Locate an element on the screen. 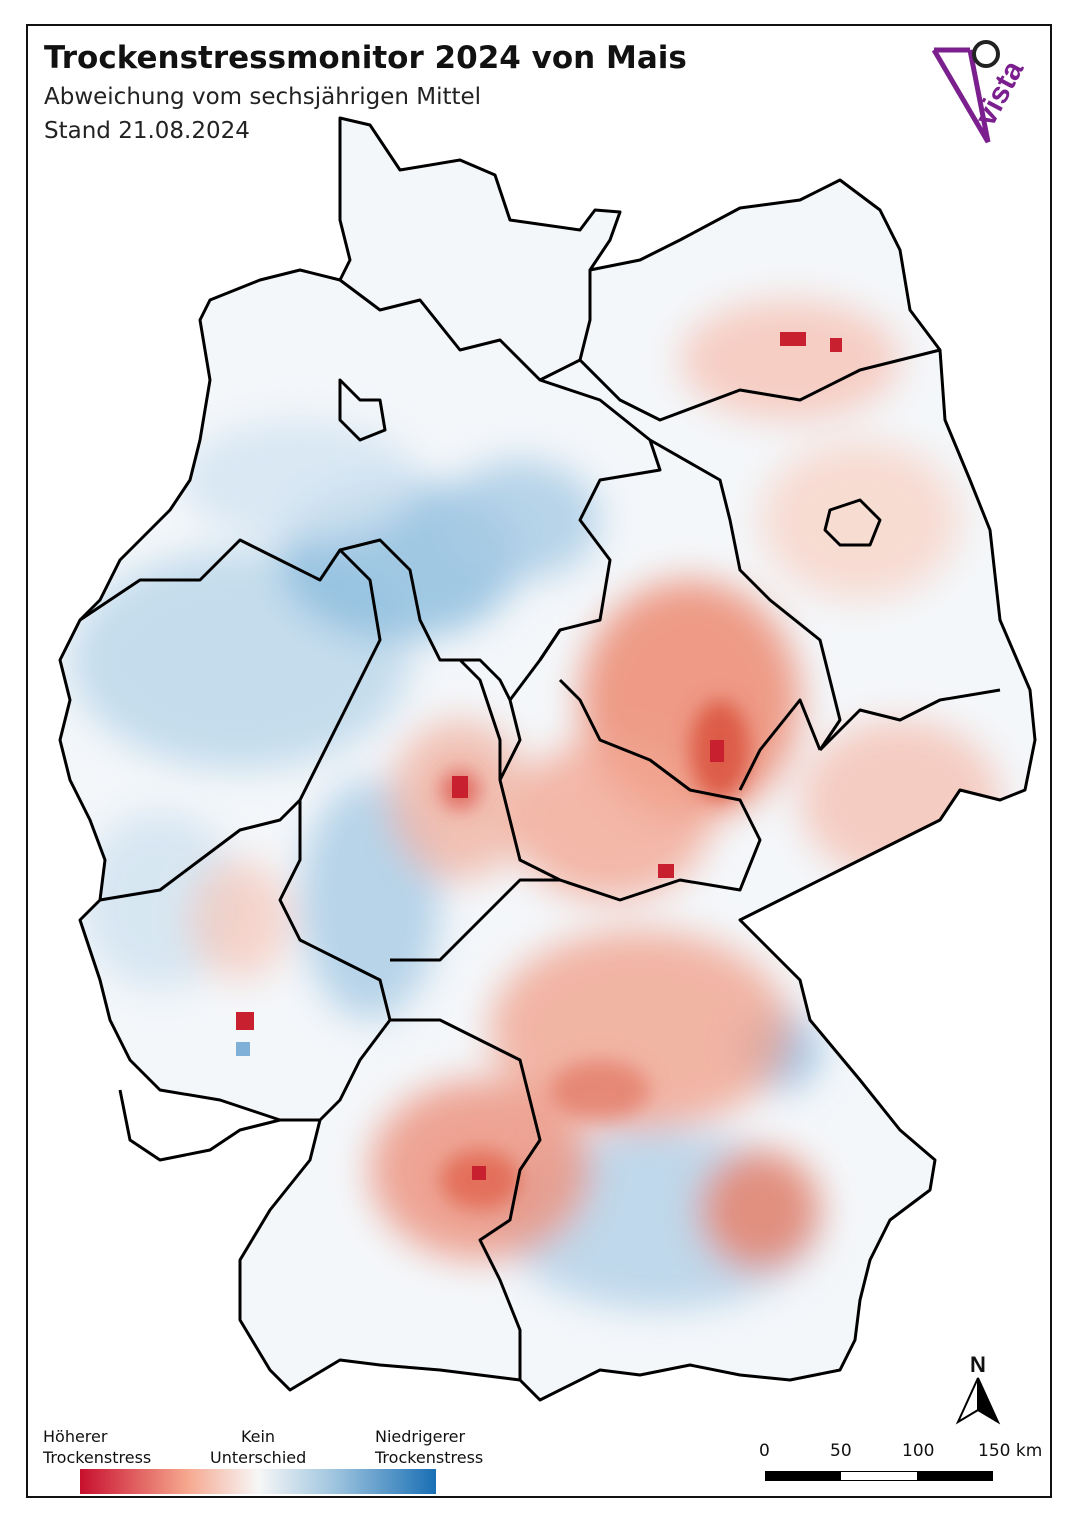  border-sn is located at coordinates (909, 720).